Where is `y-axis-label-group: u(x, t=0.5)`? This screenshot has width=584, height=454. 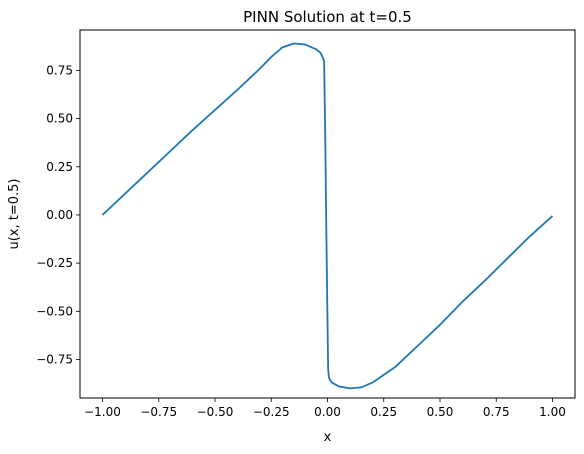
y-axis-label-group: u(x, t=0.5) is located at coordinates (14, 213).